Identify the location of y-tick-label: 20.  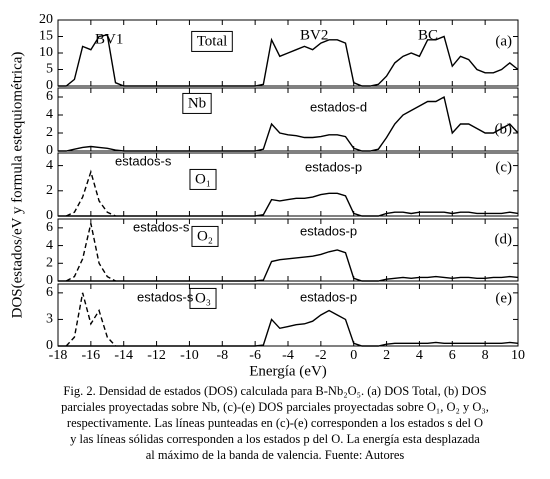
(46, 19).